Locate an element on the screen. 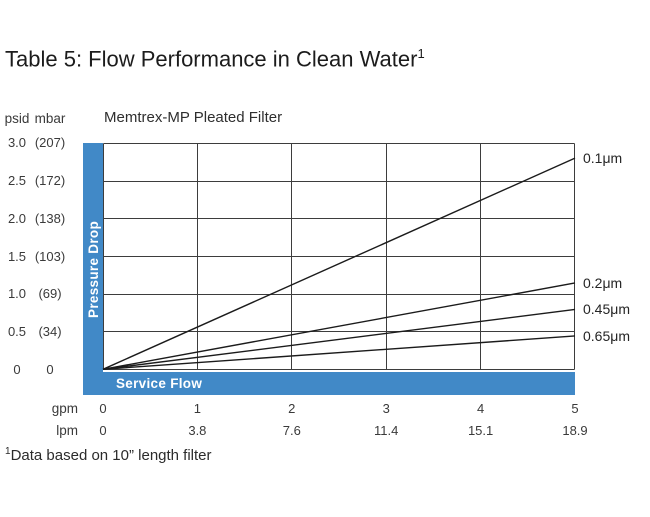 This screenshot has height=517, width=650. y-tick-mbar: (34) is located at coordinates (50, 332).